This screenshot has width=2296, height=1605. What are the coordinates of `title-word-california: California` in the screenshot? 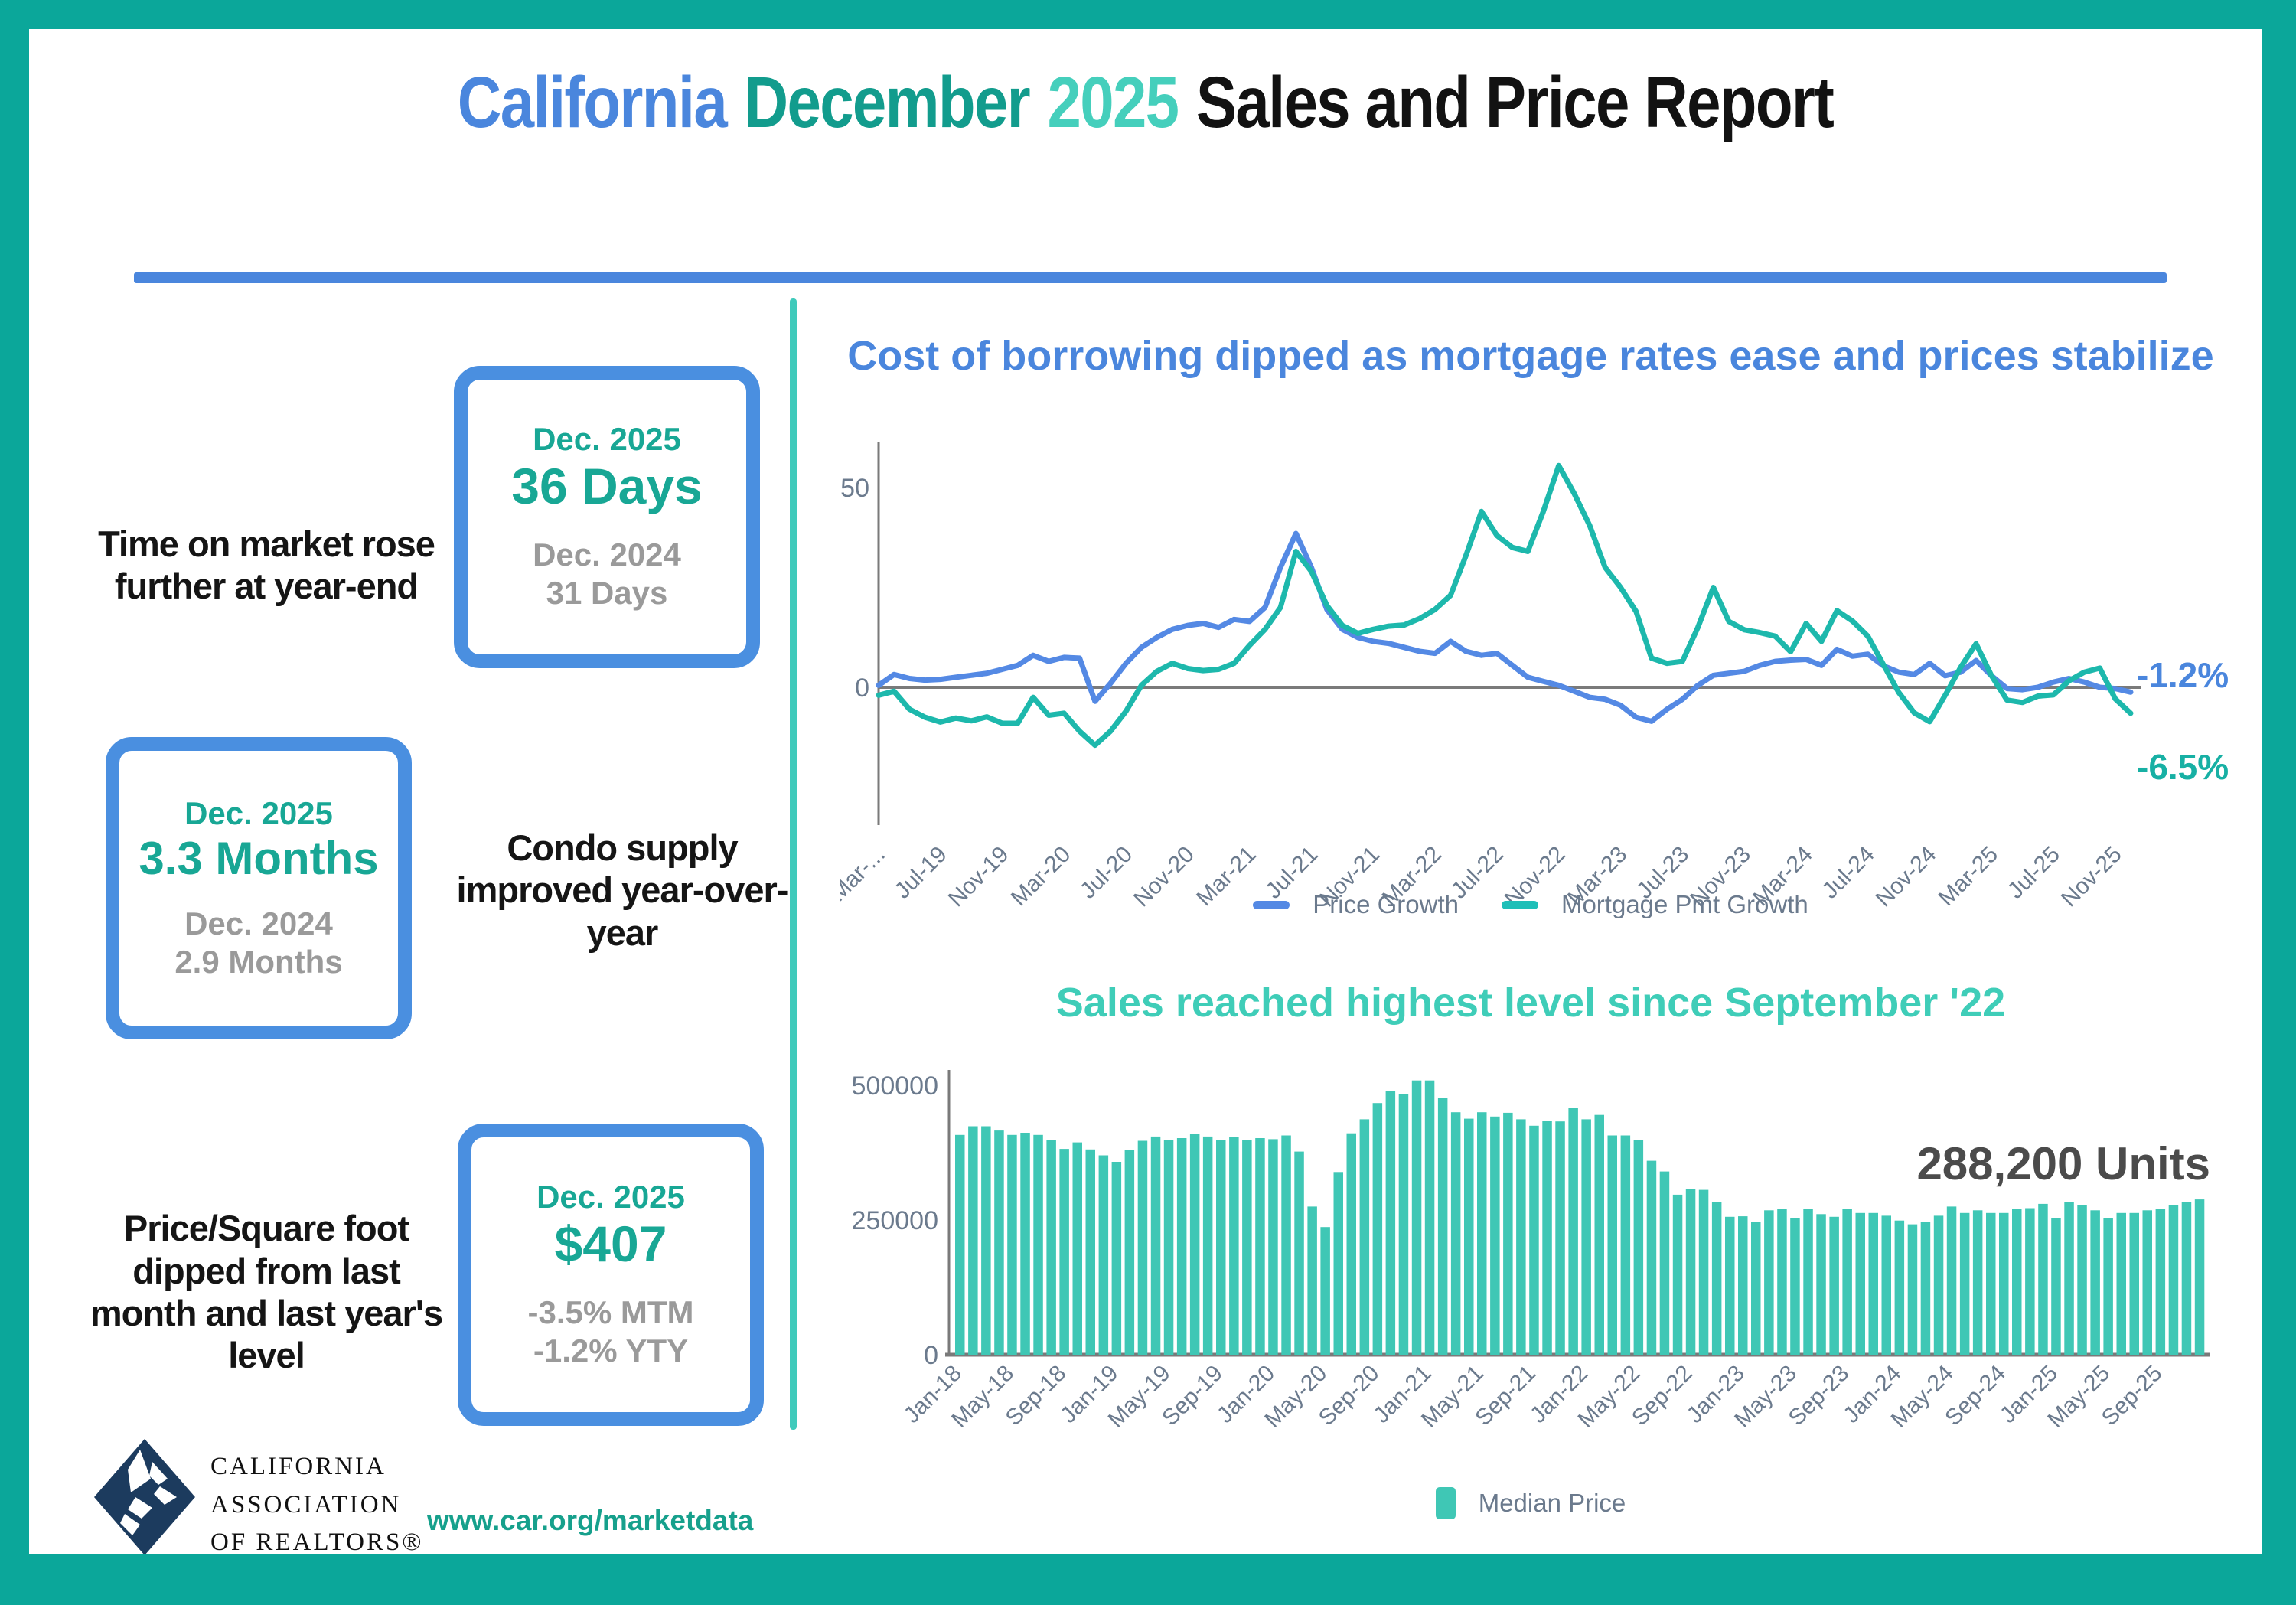 It's located at (592, 102).